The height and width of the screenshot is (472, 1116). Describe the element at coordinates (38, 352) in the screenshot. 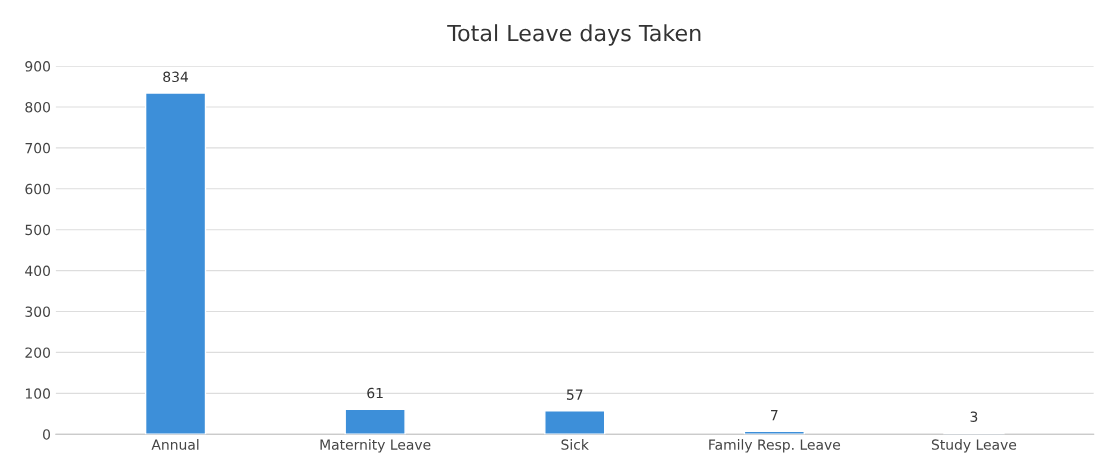

I see `y-tick-label: 200` at that location.